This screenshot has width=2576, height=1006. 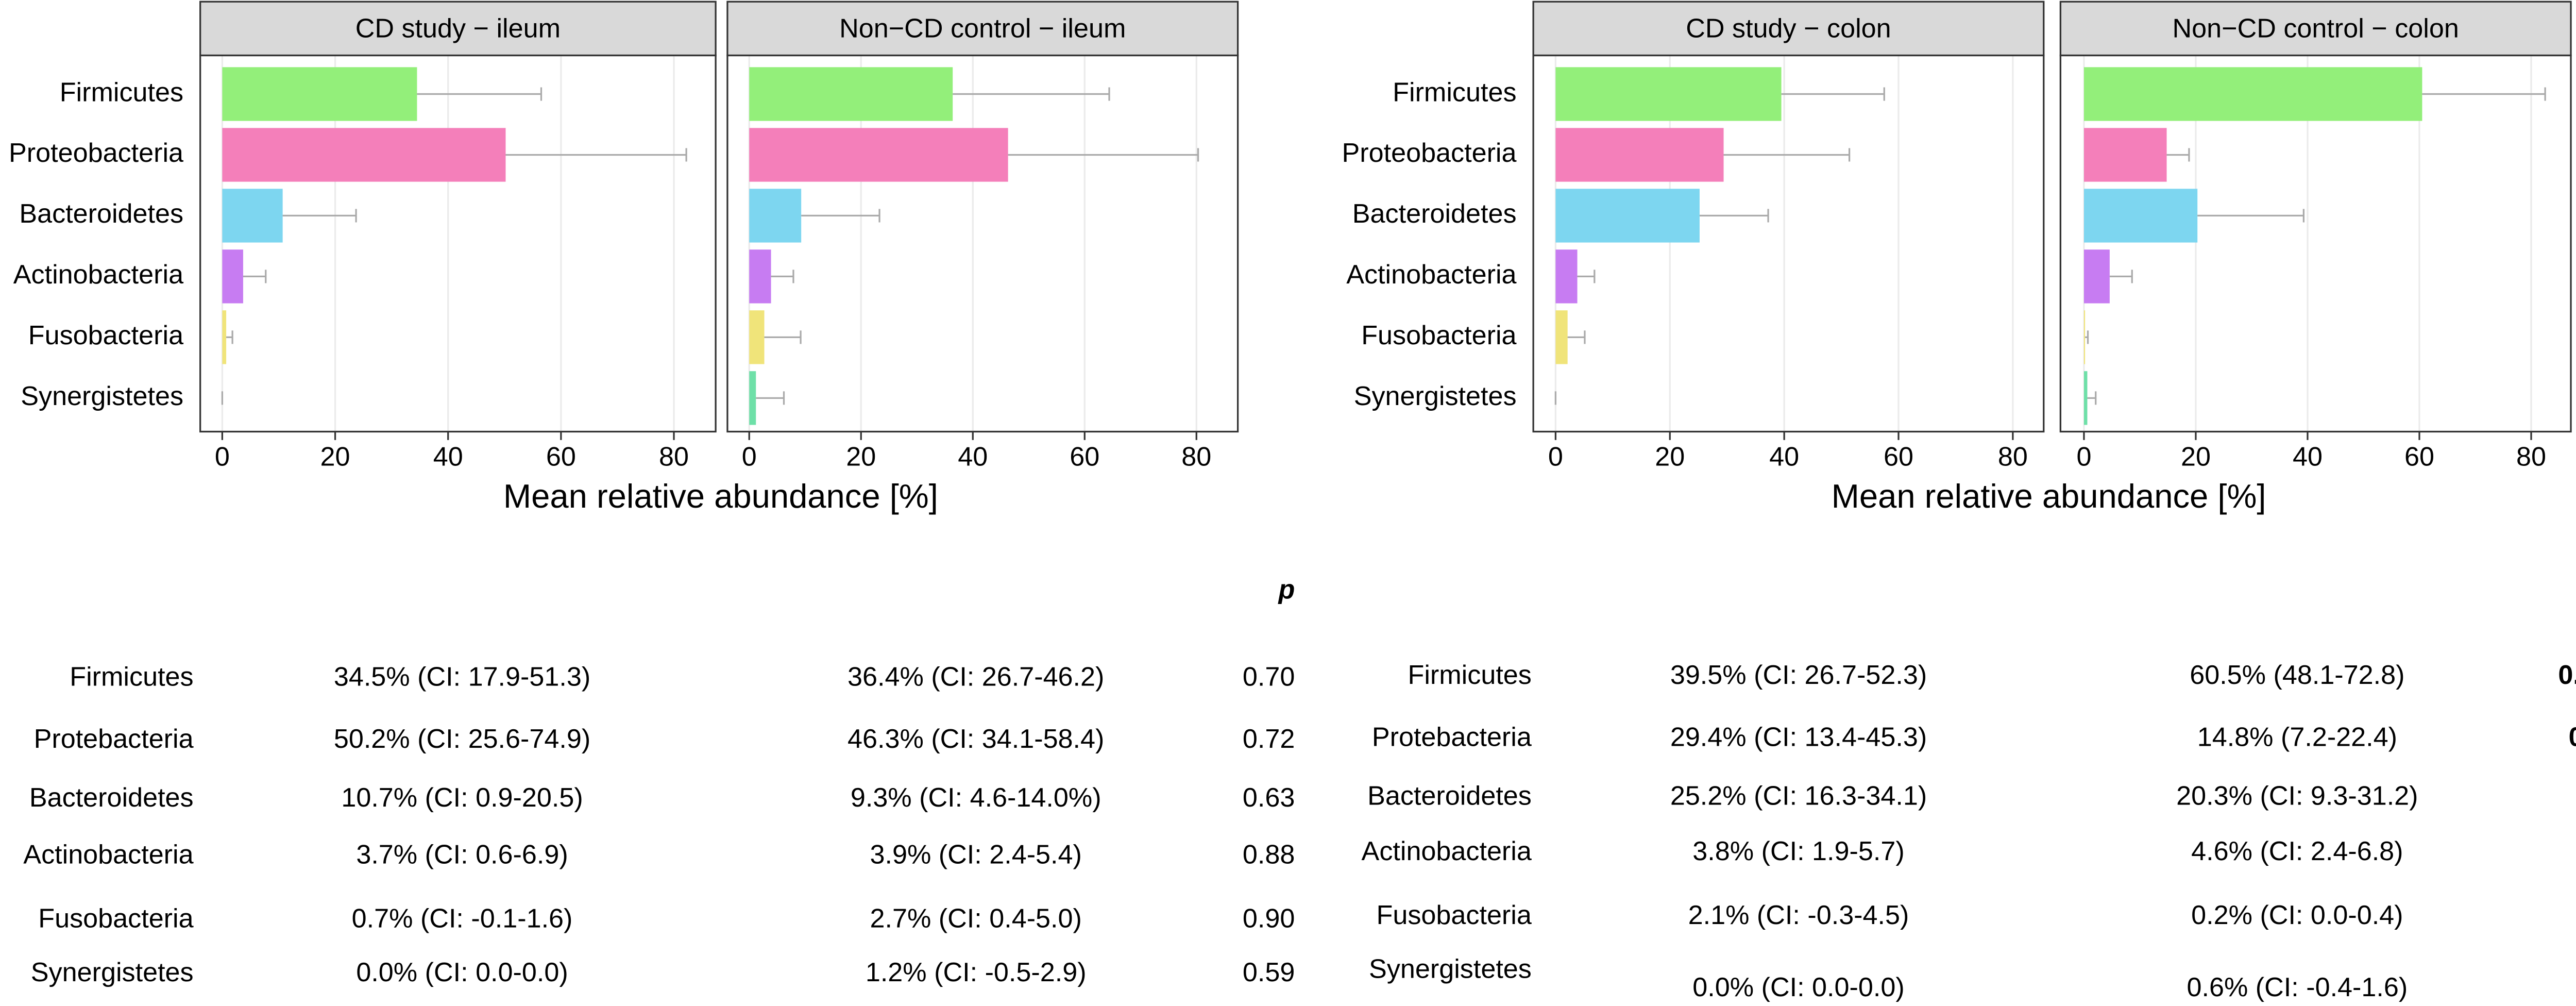 I want to click on p-value: 0.63, so click(x=1269, y=798).